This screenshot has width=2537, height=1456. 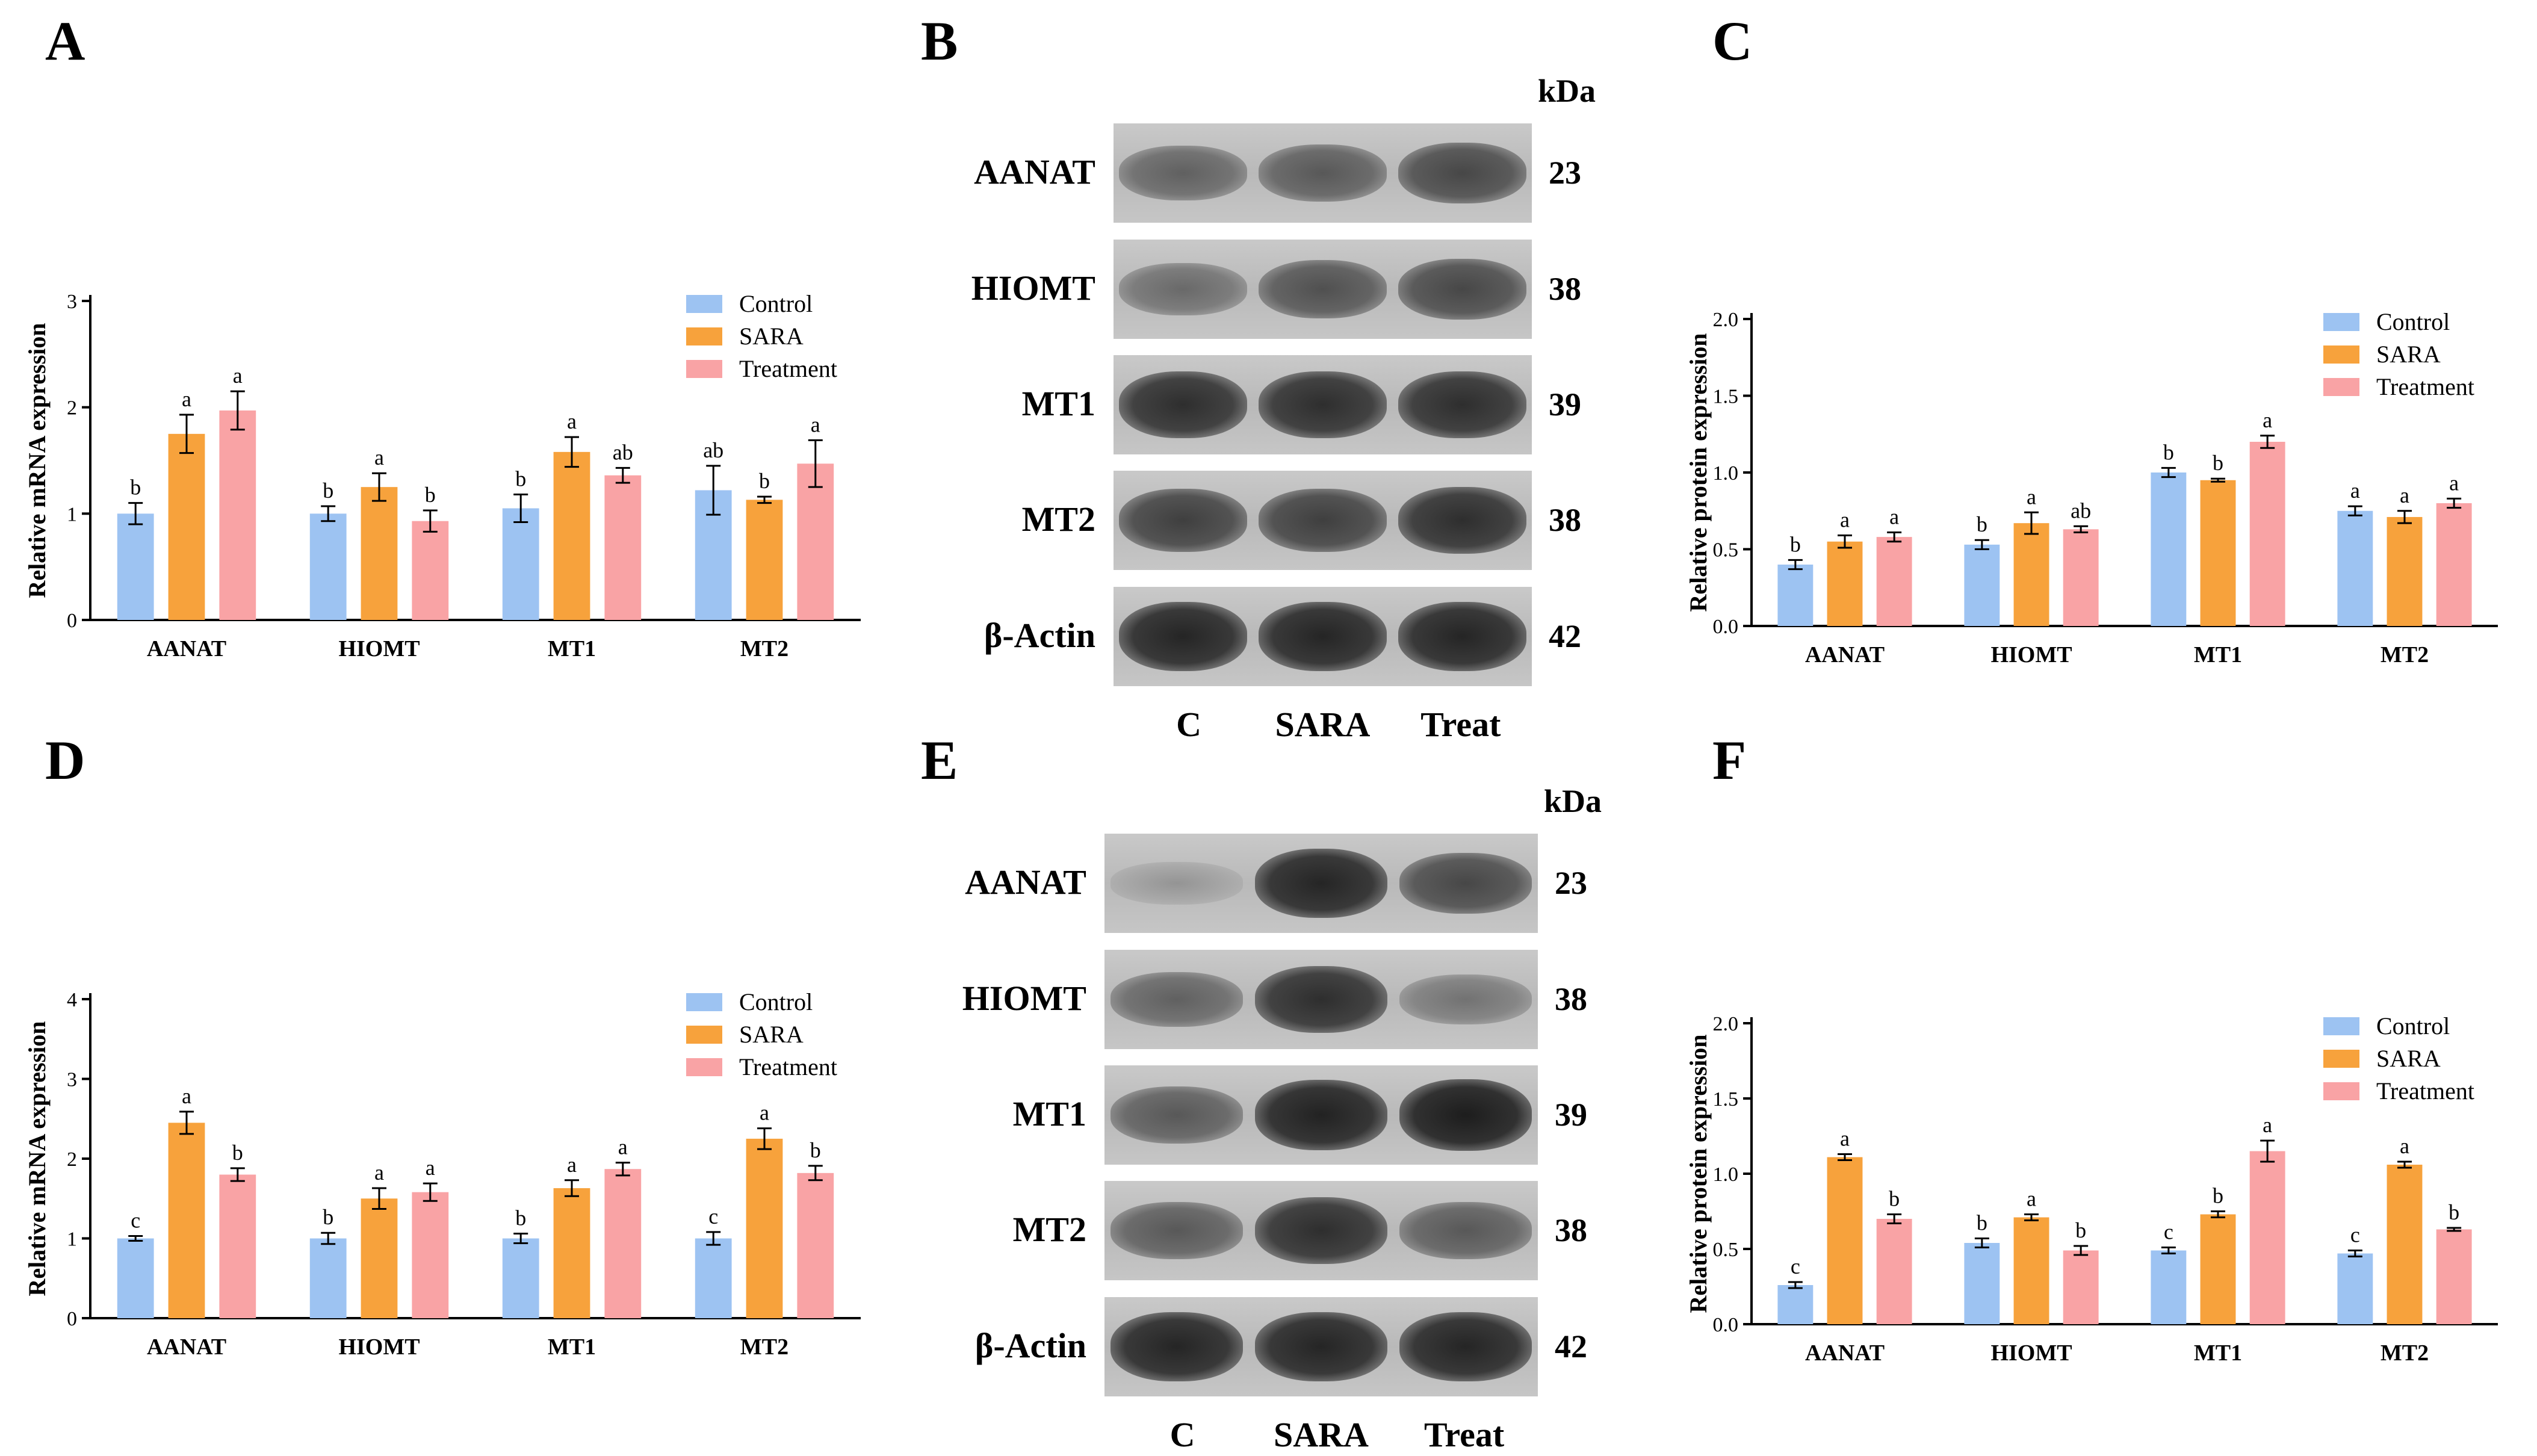 What do you see at coordinates (1030, 1345) in the screenshot?
I see `blot-protein-label: β-Actin` at bounding box center [1030, 1345].